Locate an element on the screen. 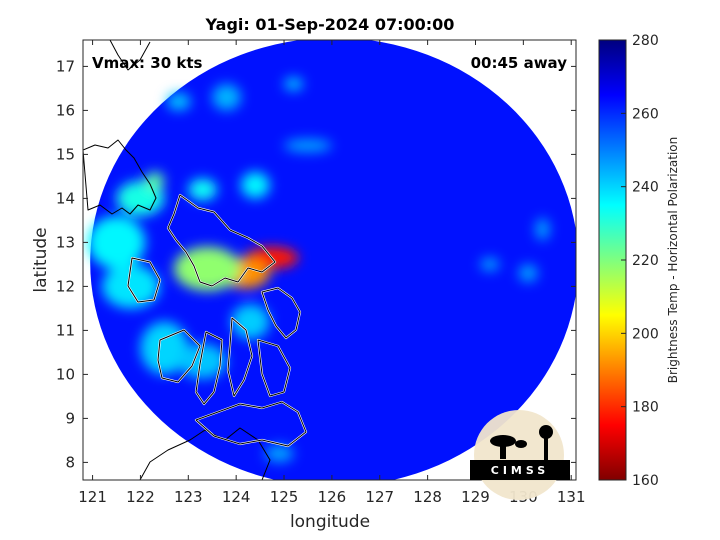 The height and width of the screenshot is (540, 720). x-tick-label: 124 is located at coordinates (236, 497).